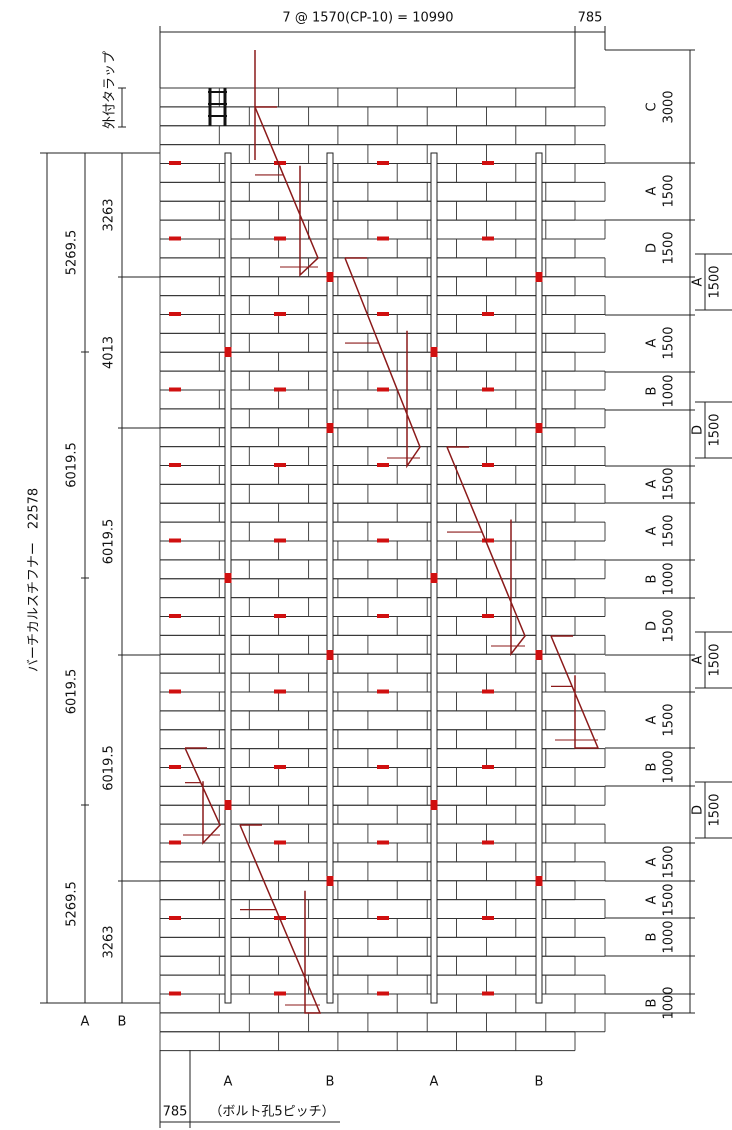  Describe the element at coordinates (652, 106) in the screenshot. I see `segment-type: C` at that location.